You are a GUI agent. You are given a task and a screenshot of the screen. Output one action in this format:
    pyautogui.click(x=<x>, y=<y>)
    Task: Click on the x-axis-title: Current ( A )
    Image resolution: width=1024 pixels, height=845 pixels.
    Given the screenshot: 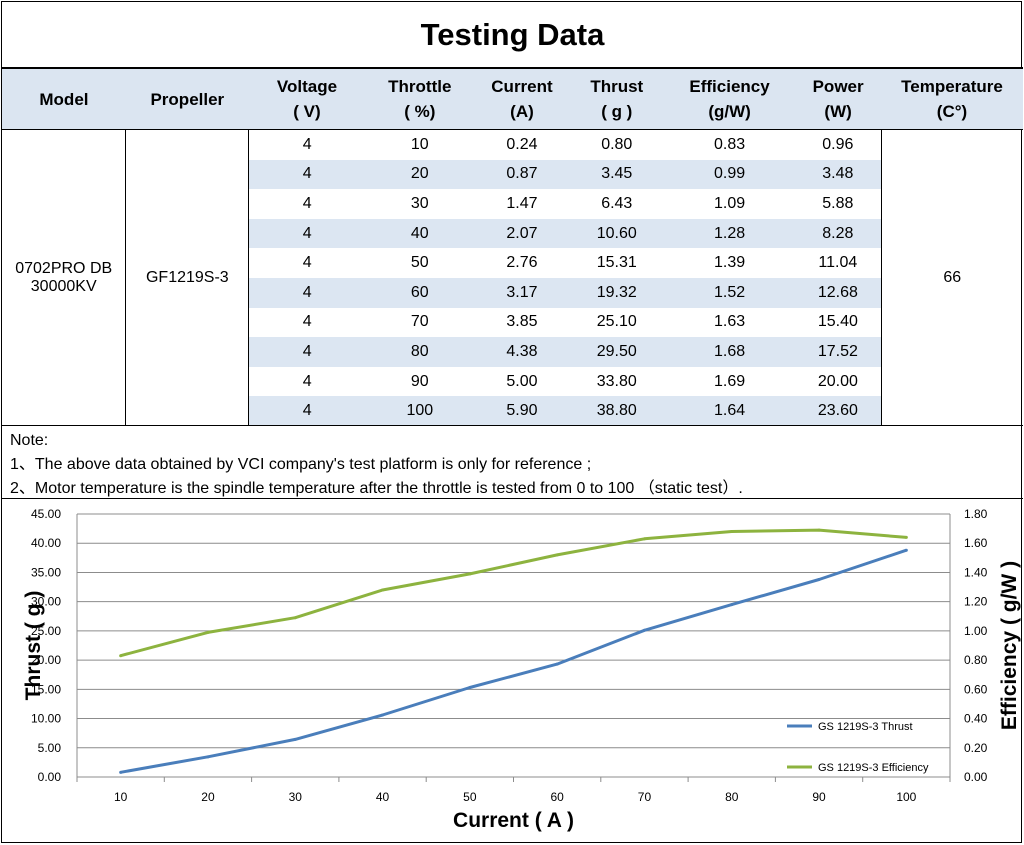 What is the action you would take?
    pyautogui.click(x=513, y=820)
    